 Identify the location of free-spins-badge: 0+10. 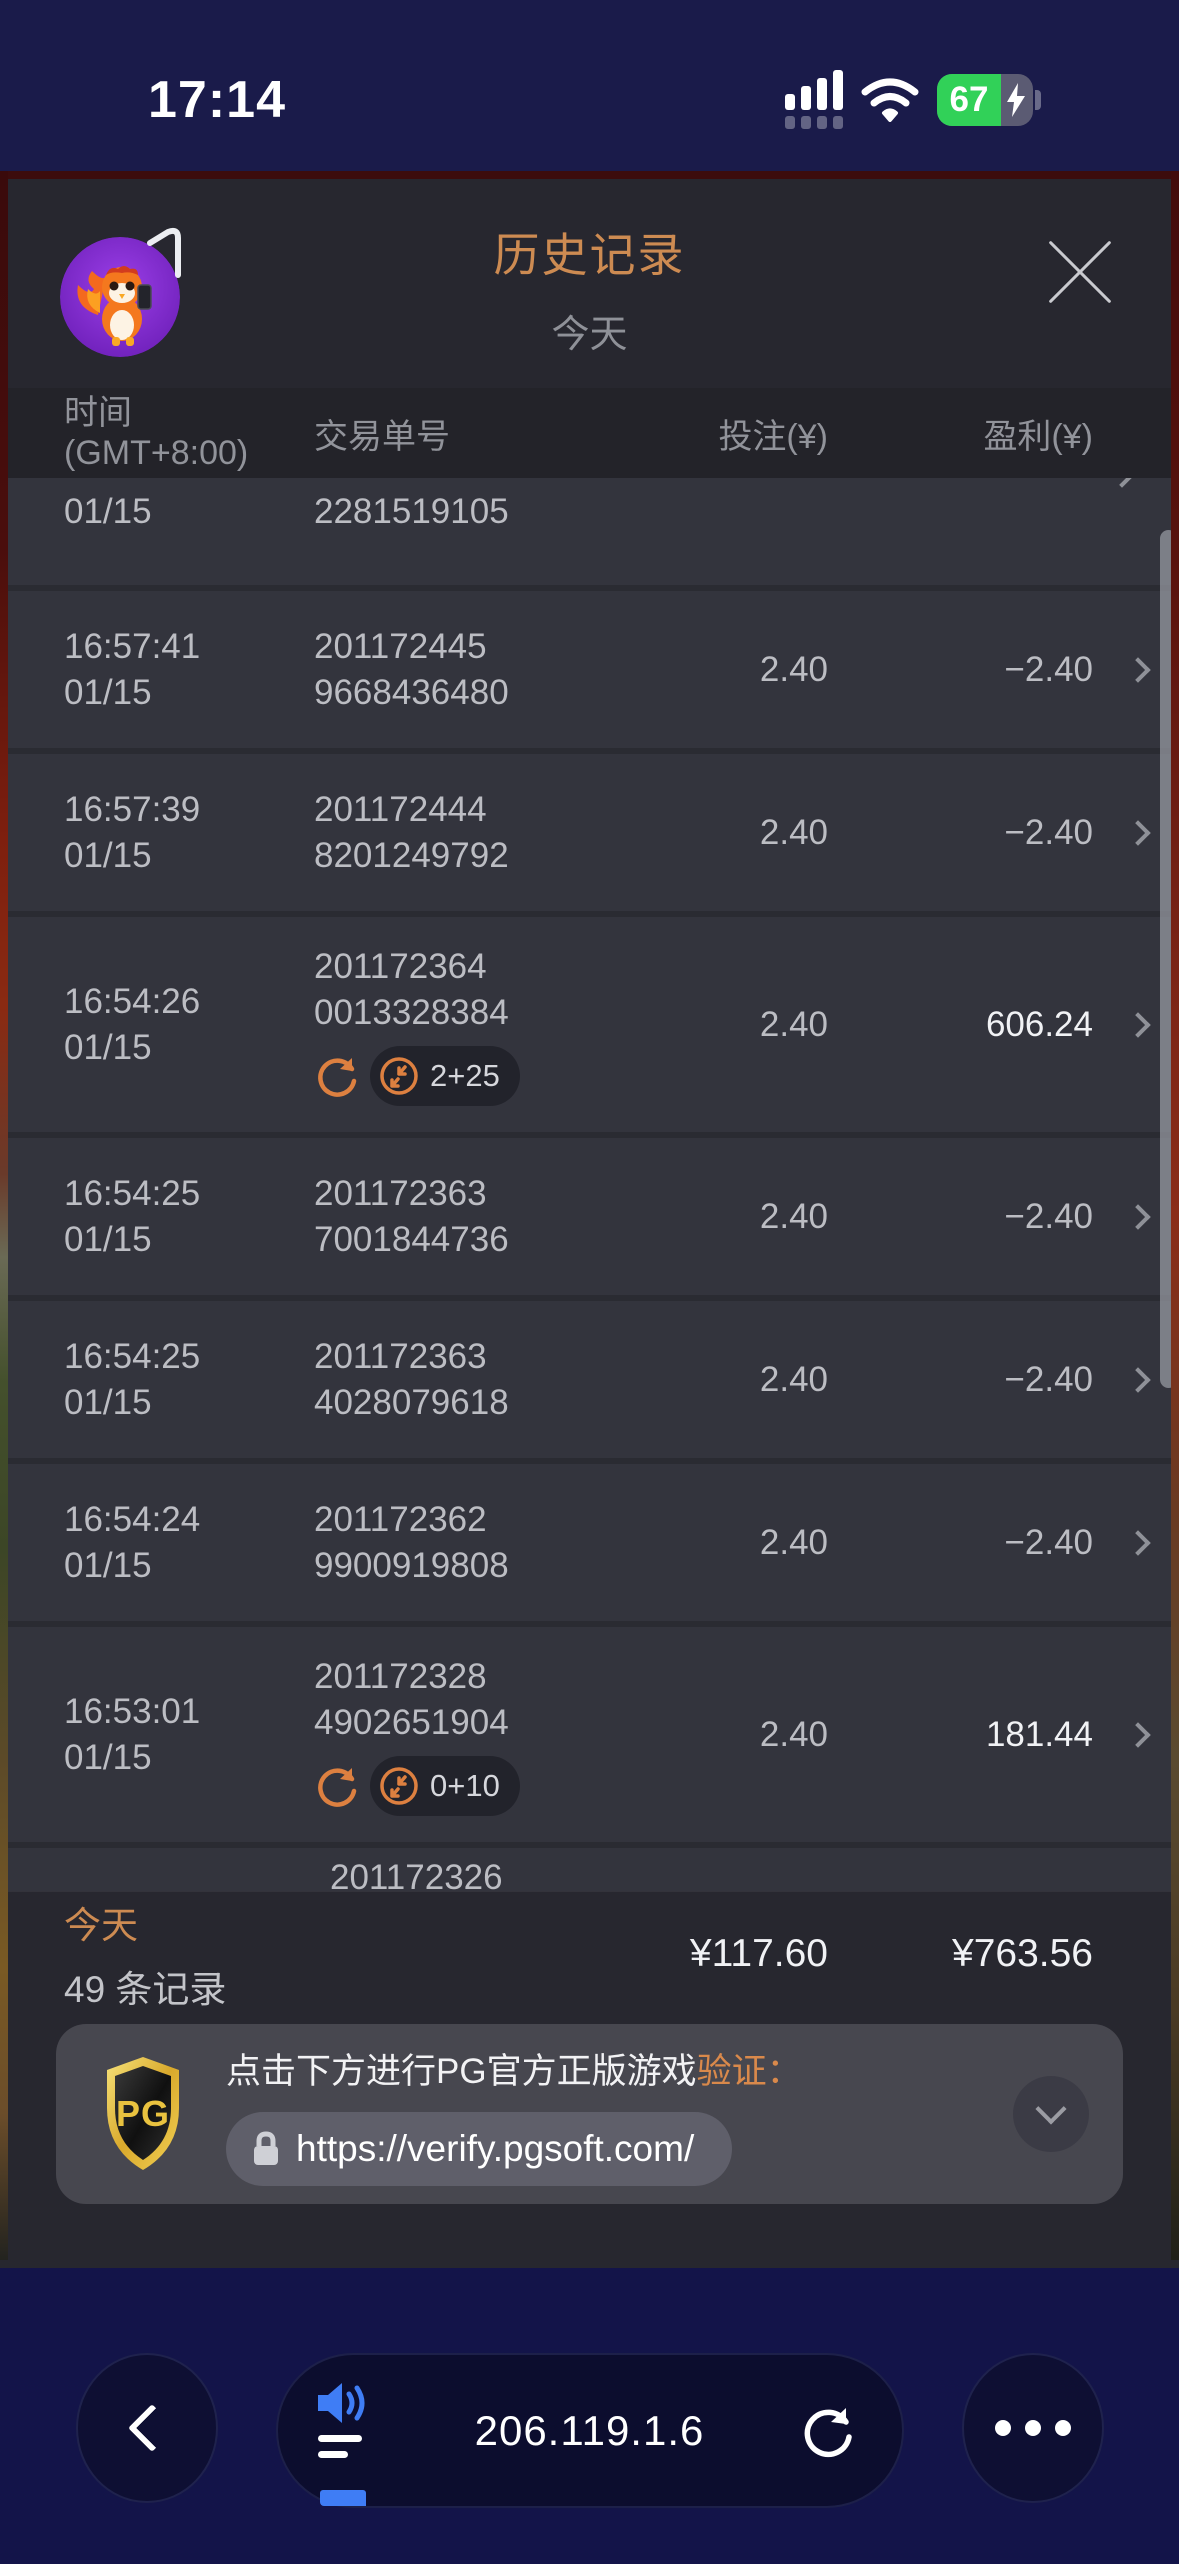
(445, 1785).